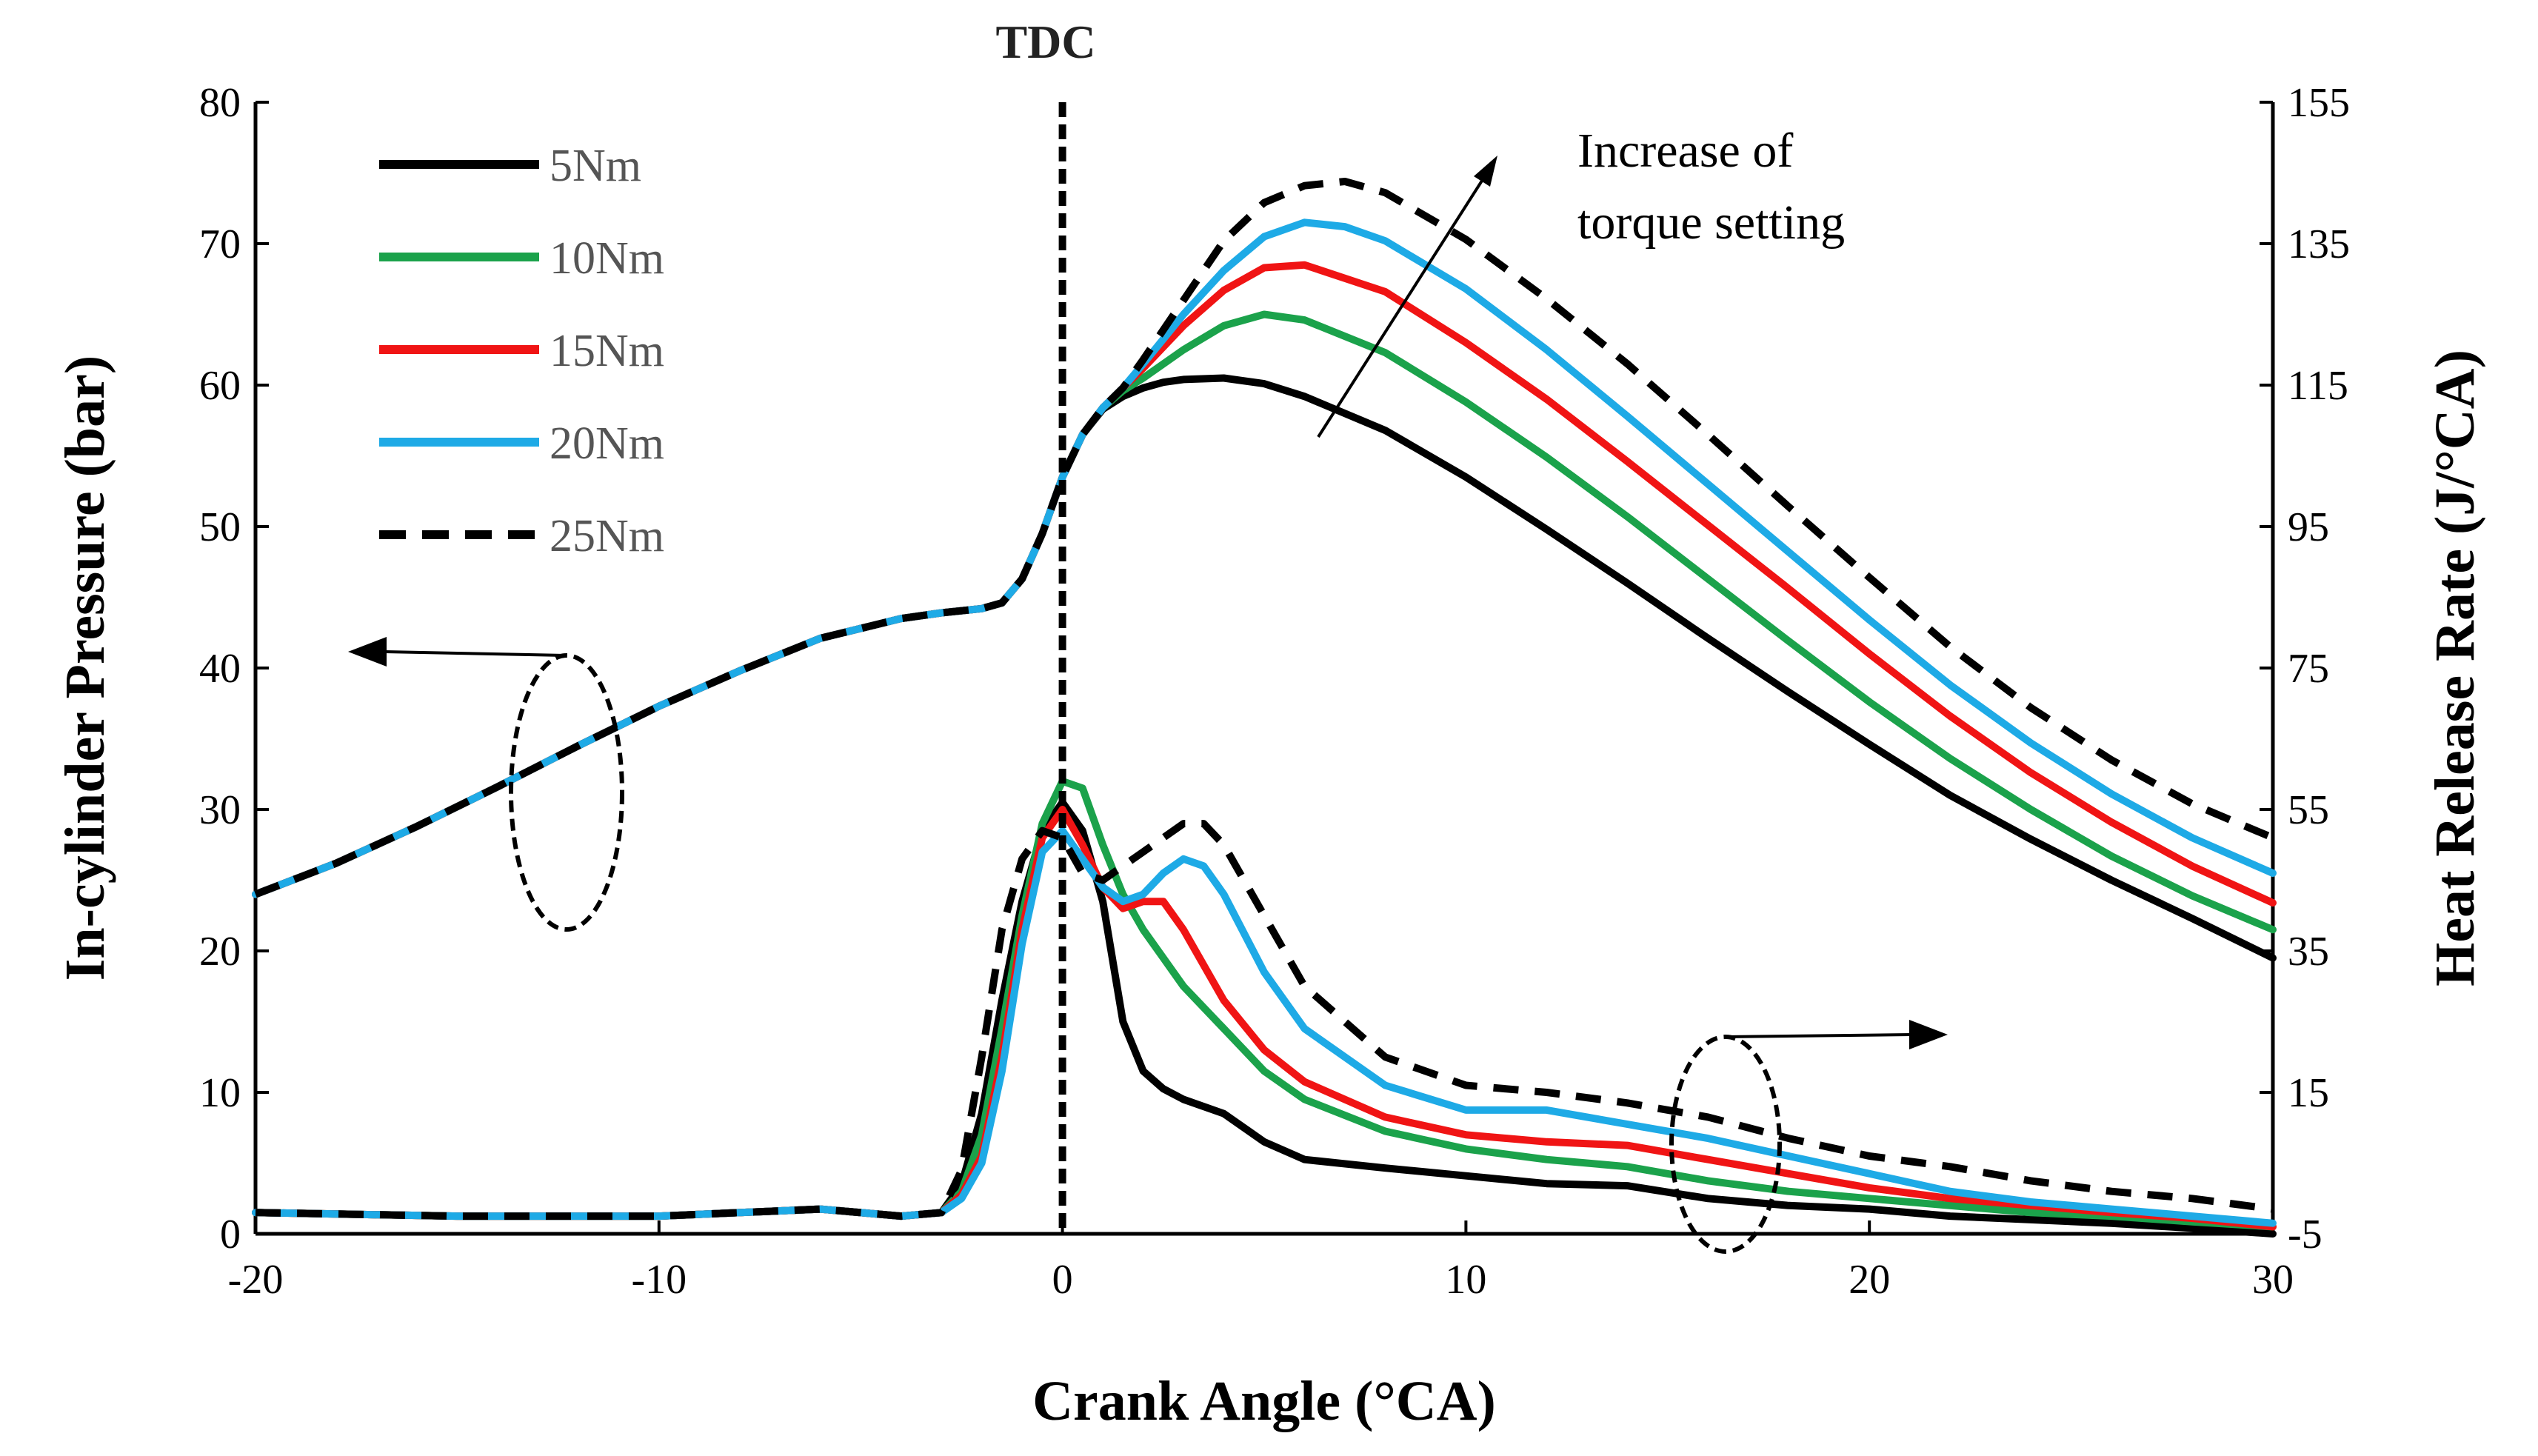  Describe the element at coordinates (220, 810) in the screenshot. I see `y-tick-label: 30` at that location.